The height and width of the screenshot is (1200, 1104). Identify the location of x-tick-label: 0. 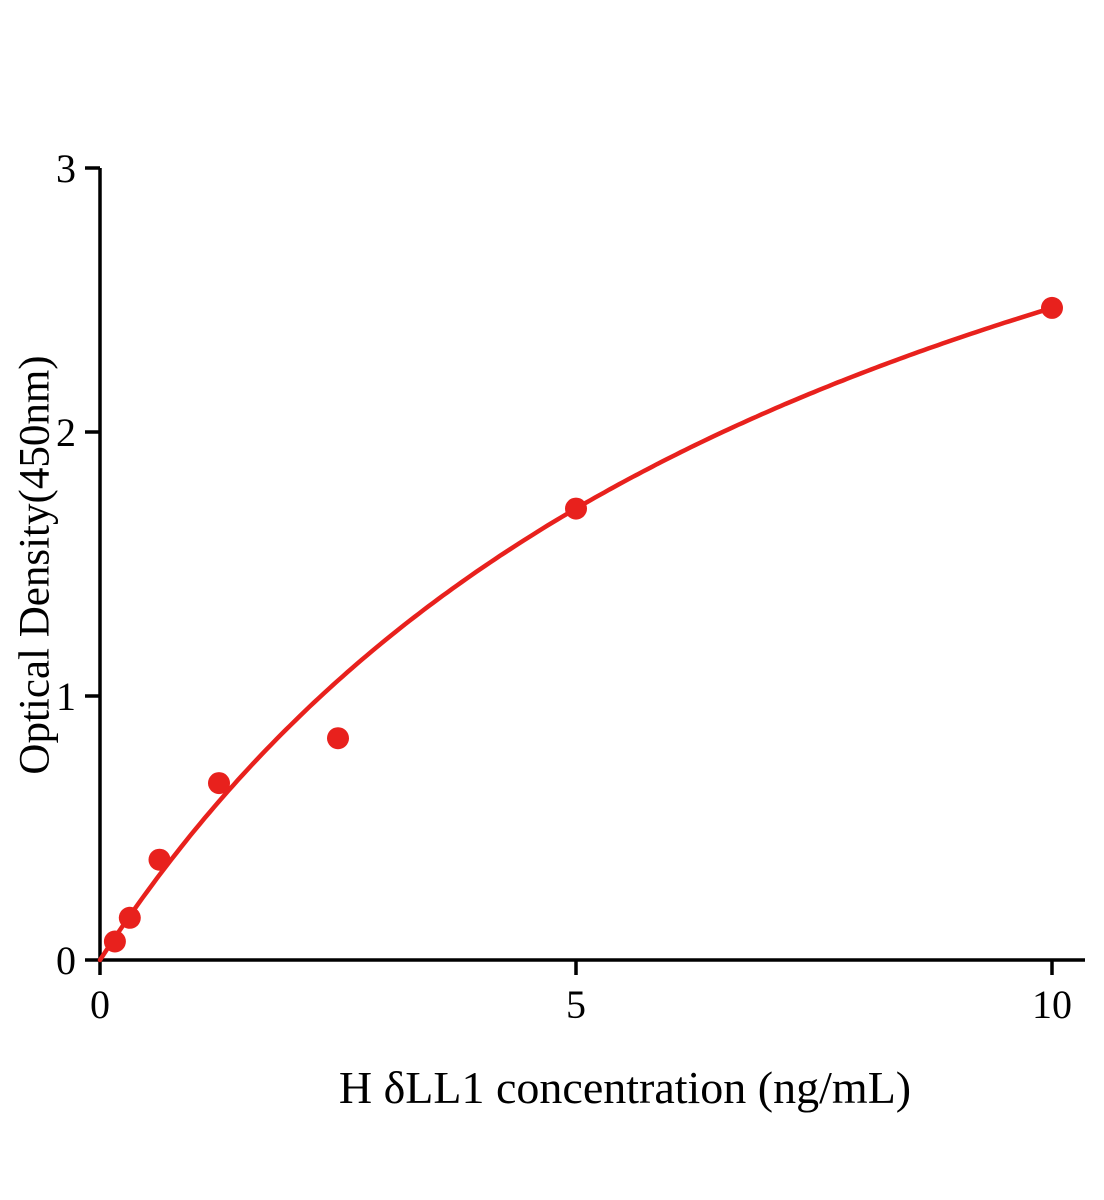
(100, 1004).